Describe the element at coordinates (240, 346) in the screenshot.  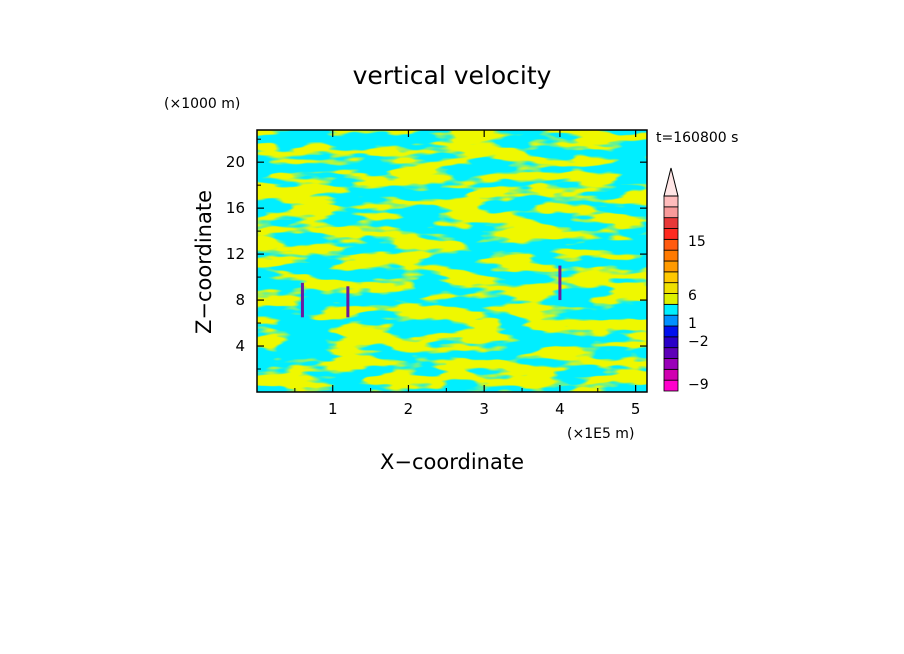
I see `y-tick-label-0: 4` at that location.